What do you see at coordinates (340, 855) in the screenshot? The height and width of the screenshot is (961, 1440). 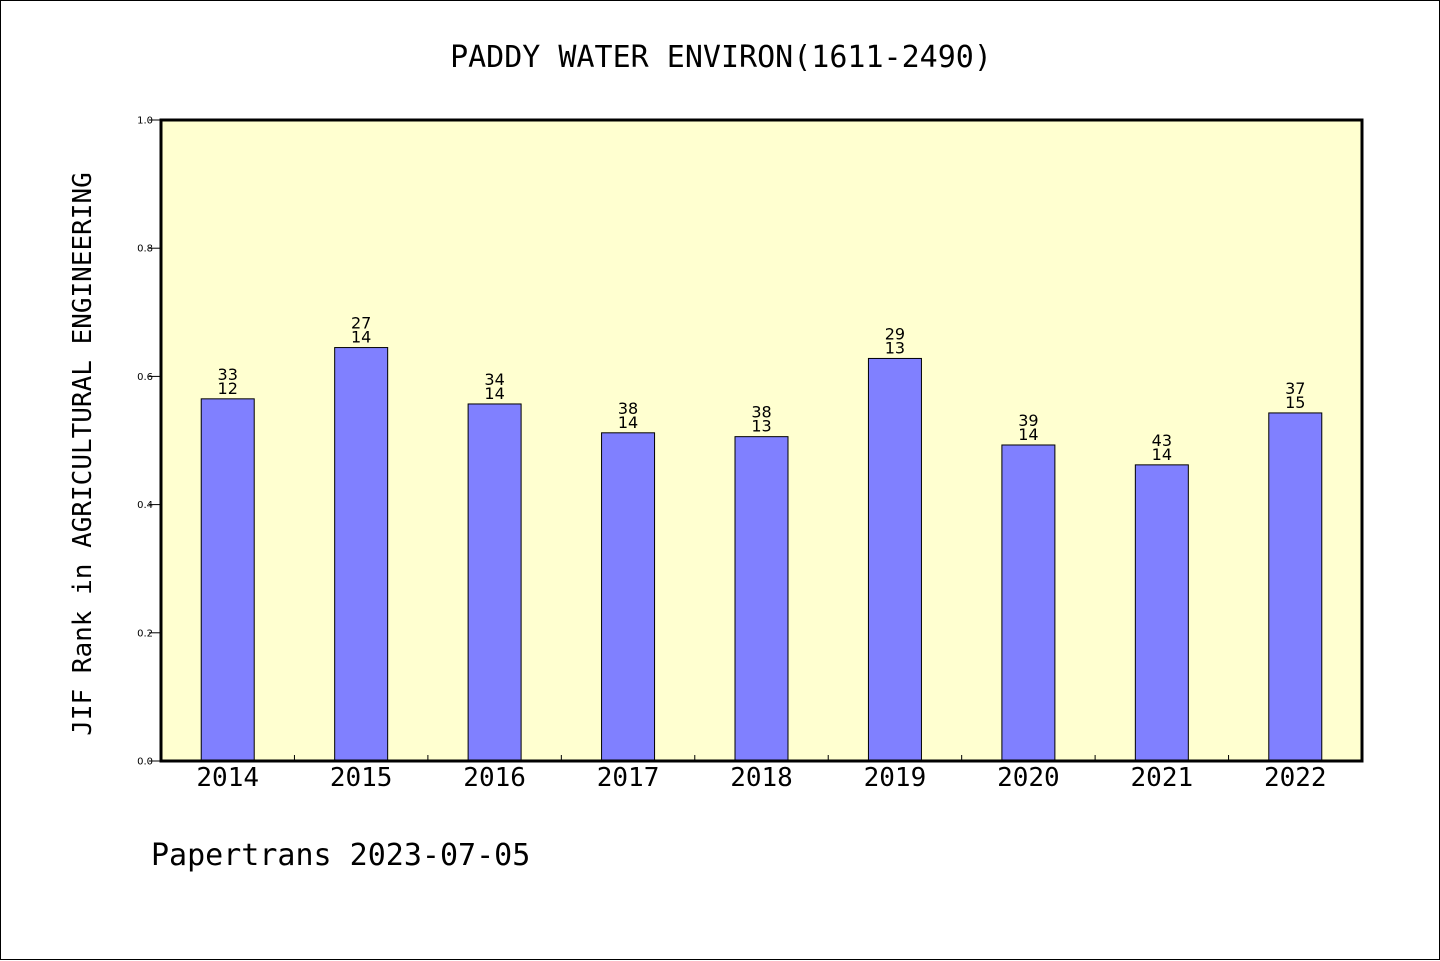 I see `footer-stamp: Papertrans 2023-07-05` at bounding box center [340, 855].